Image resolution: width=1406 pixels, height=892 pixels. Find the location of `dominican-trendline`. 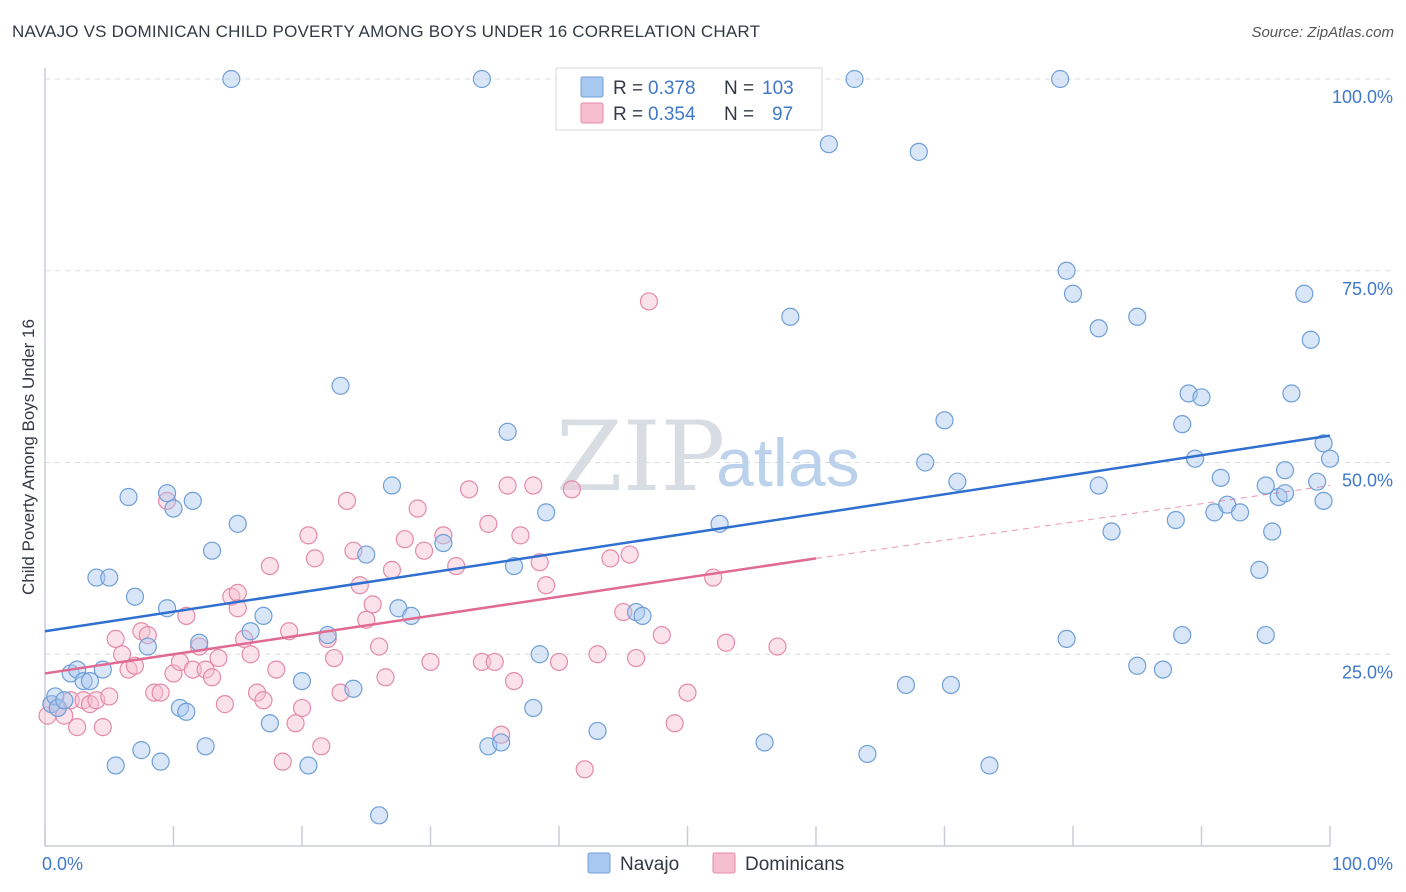

dominican-trendline is located at coordinates (430, 616).